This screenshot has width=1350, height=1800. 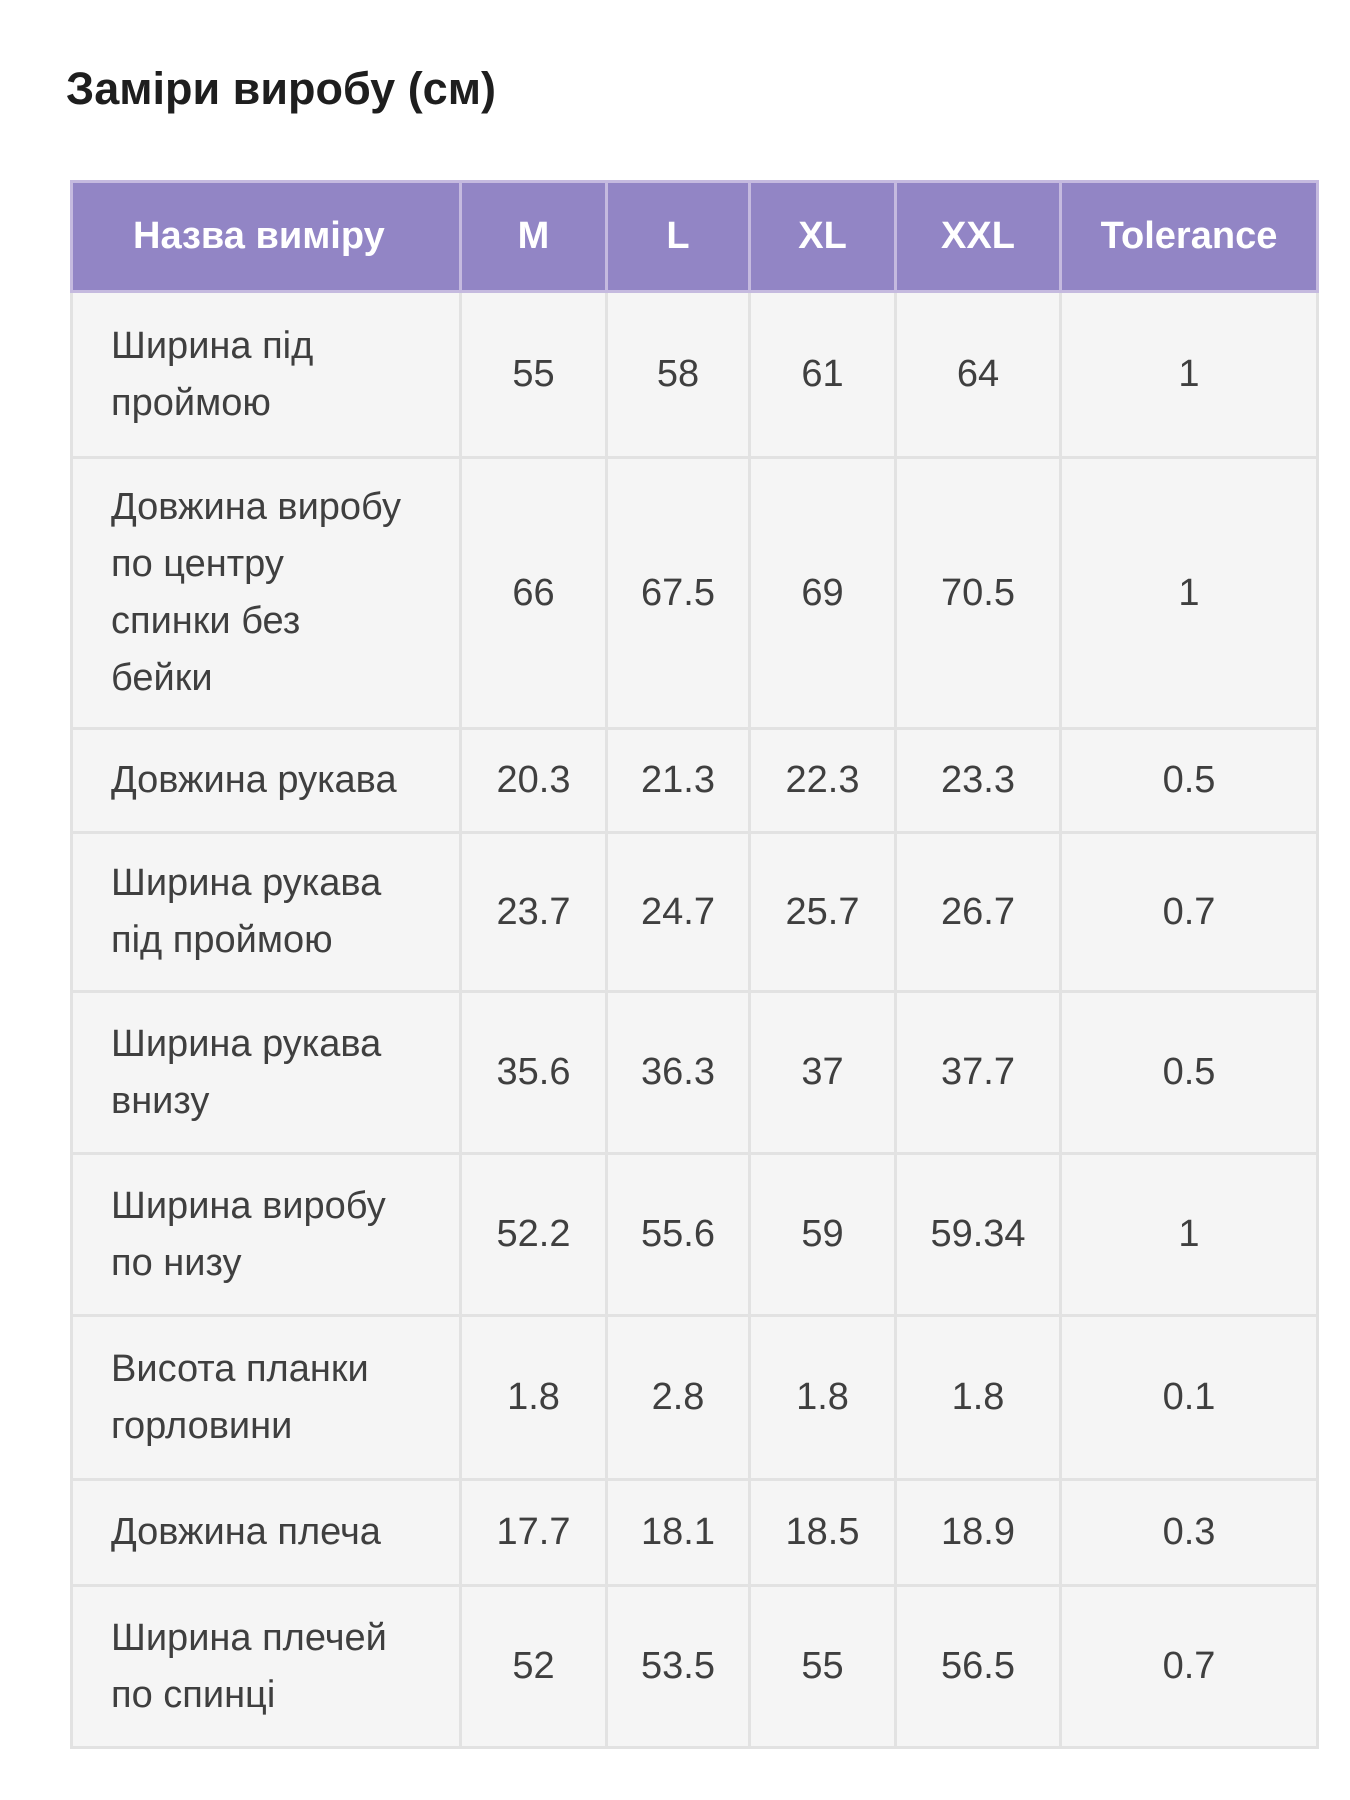 What do you see at coordinates (978, 1234) in the screenshot?
I see `measurement-value-cell: 59.34` at bounding box center [978, 1234].